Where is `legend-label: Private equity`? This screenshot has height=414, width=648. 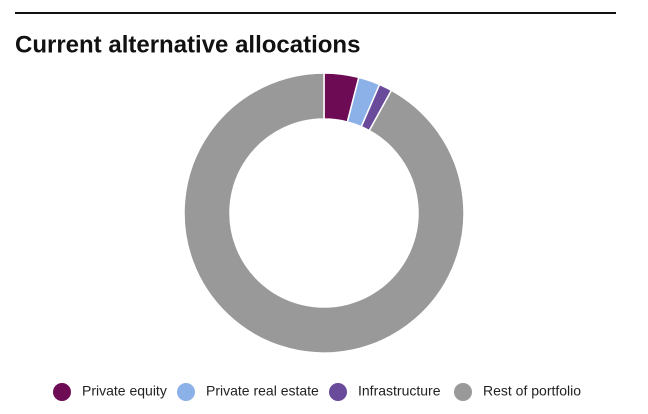
legend-label: Private equity is located at coordinates (124, 391).